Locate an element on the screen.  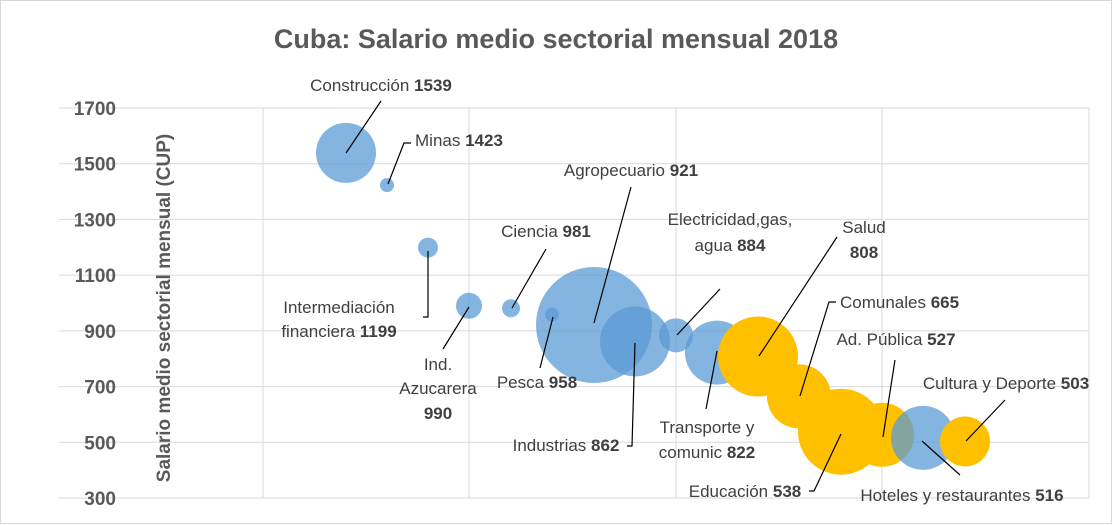
data-label-value: 990 is located at coordinates (438, 413).